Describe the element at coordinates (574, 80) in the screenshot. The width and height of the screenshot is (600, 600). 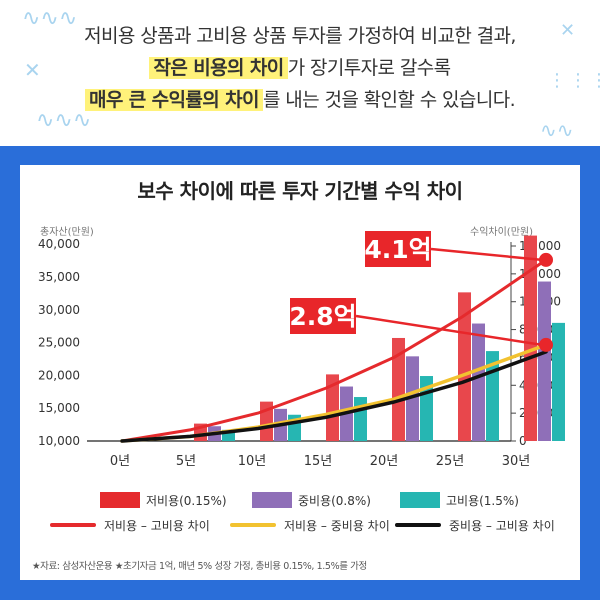
I see `decoration-dots: ⋮⋮⋮` at that location.